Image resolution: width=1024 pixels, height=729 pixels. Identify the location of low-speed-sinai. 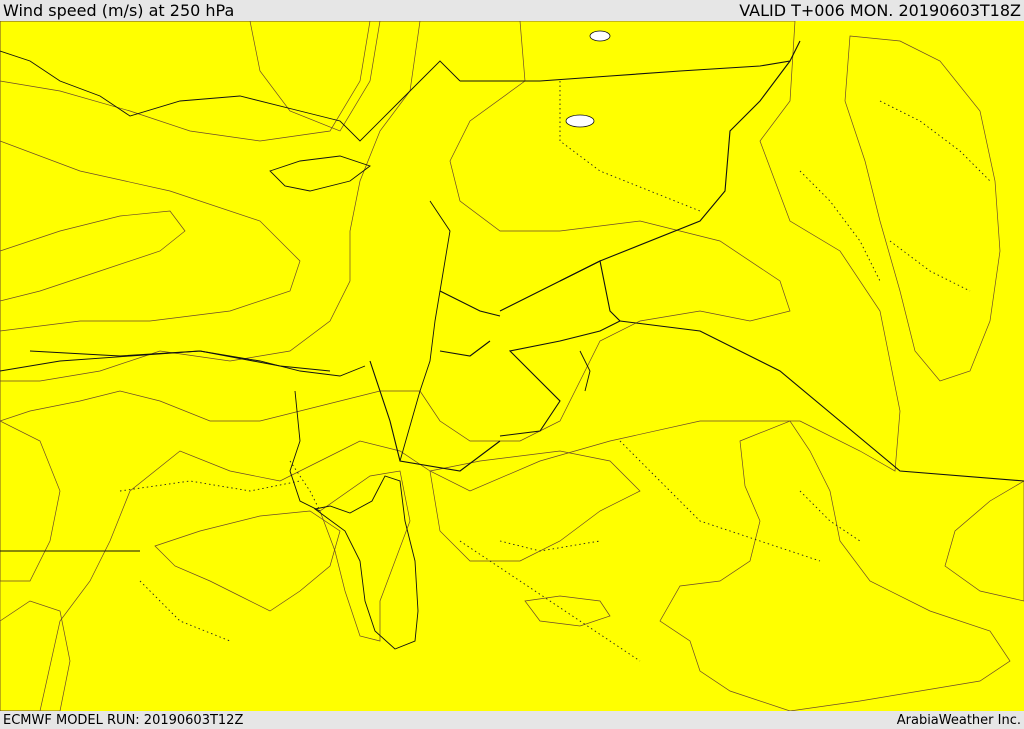
(365, 556).